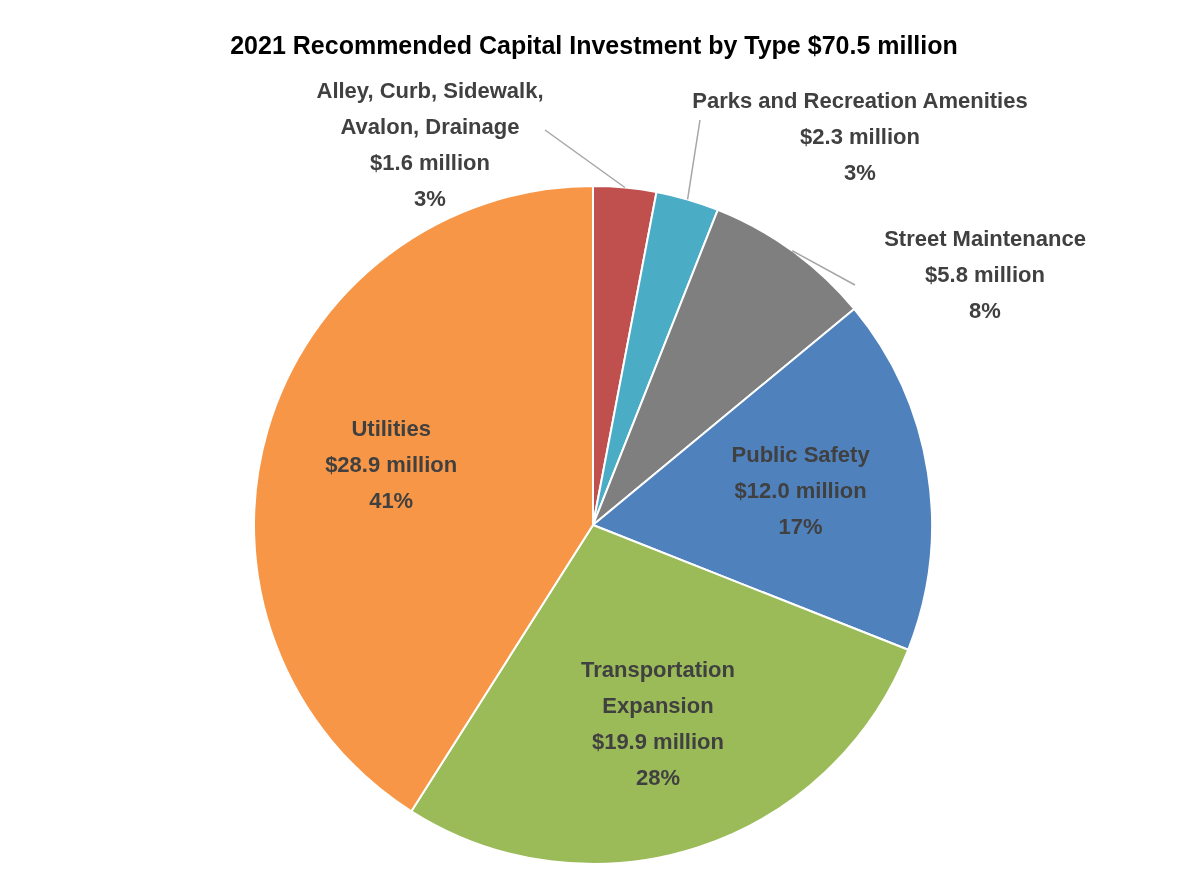 The width and height of the screenshot is (1188, 877). Describe the element at coordinates (430, 127) in the screenshot. I see `slice-label: Alley, Curb, Sidewalk, Avalon, Drainage $1.6 million` at that location.